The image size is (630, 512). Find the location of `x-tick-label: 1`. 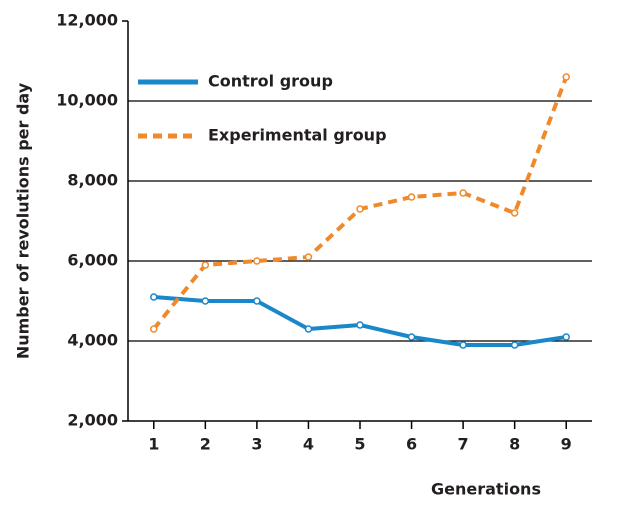

x-tick-label: 1 is located at coordinates (153, 444).